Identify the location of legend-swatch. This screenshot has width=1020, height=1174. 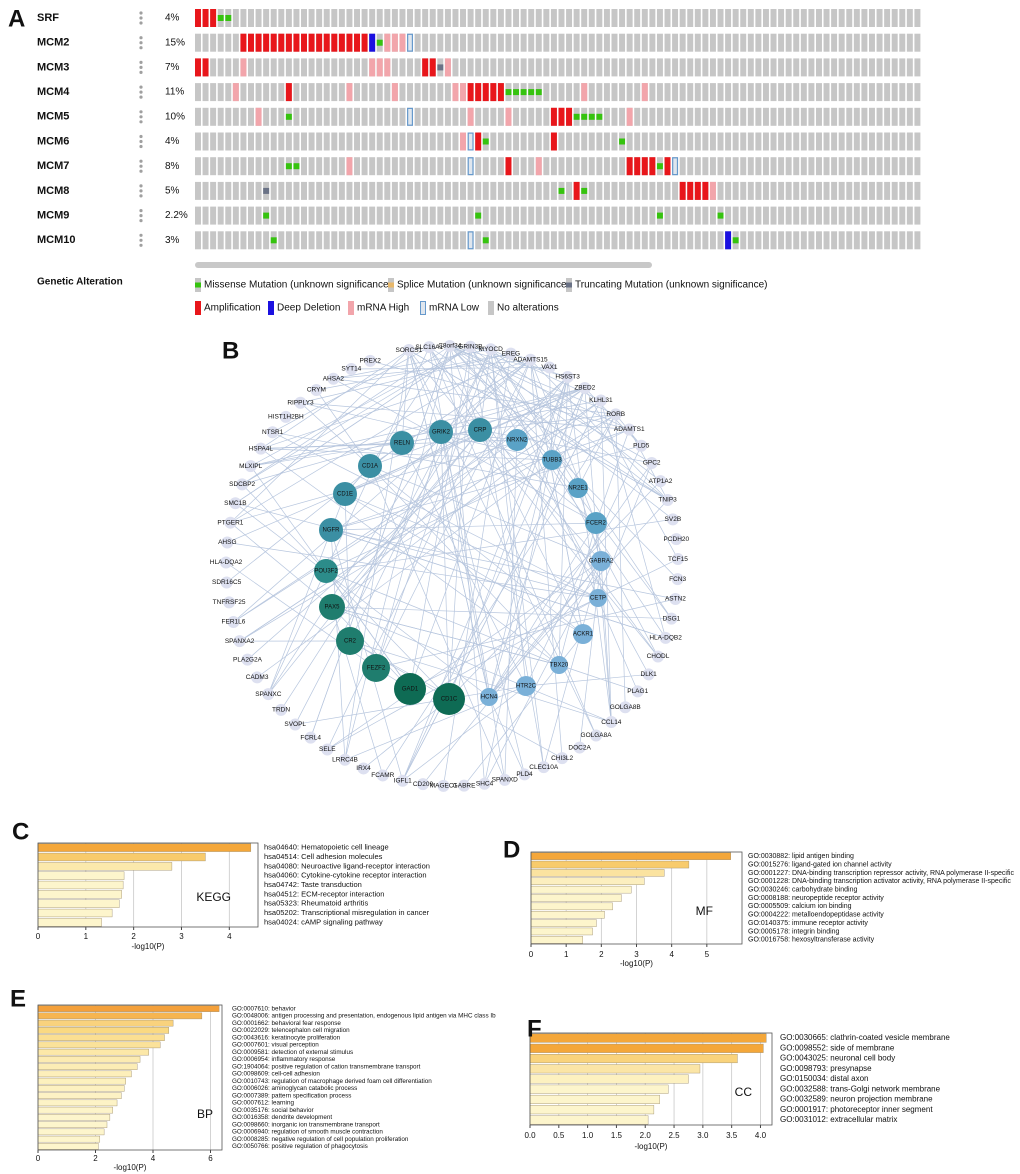
(569, 285).